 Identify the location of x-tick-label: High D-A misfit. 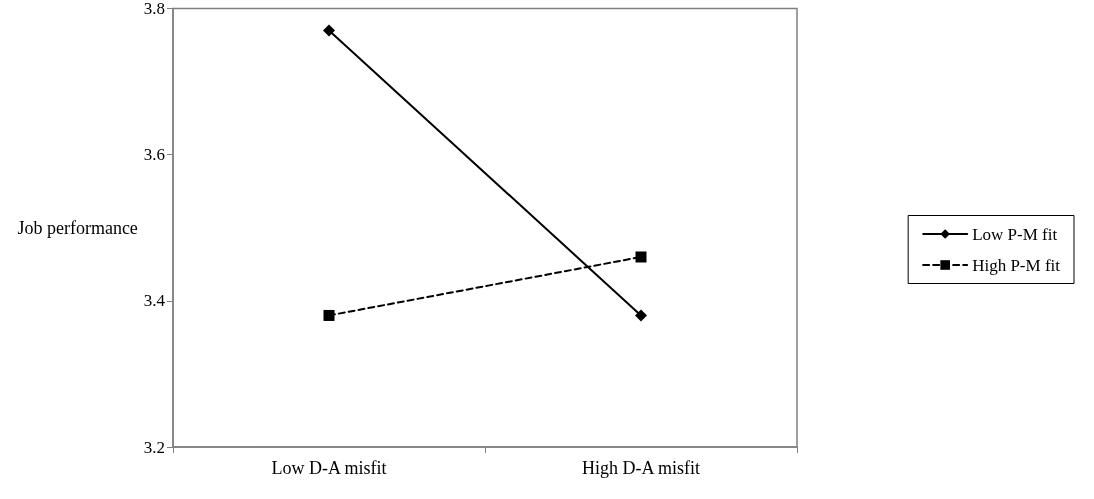
(641, 468).